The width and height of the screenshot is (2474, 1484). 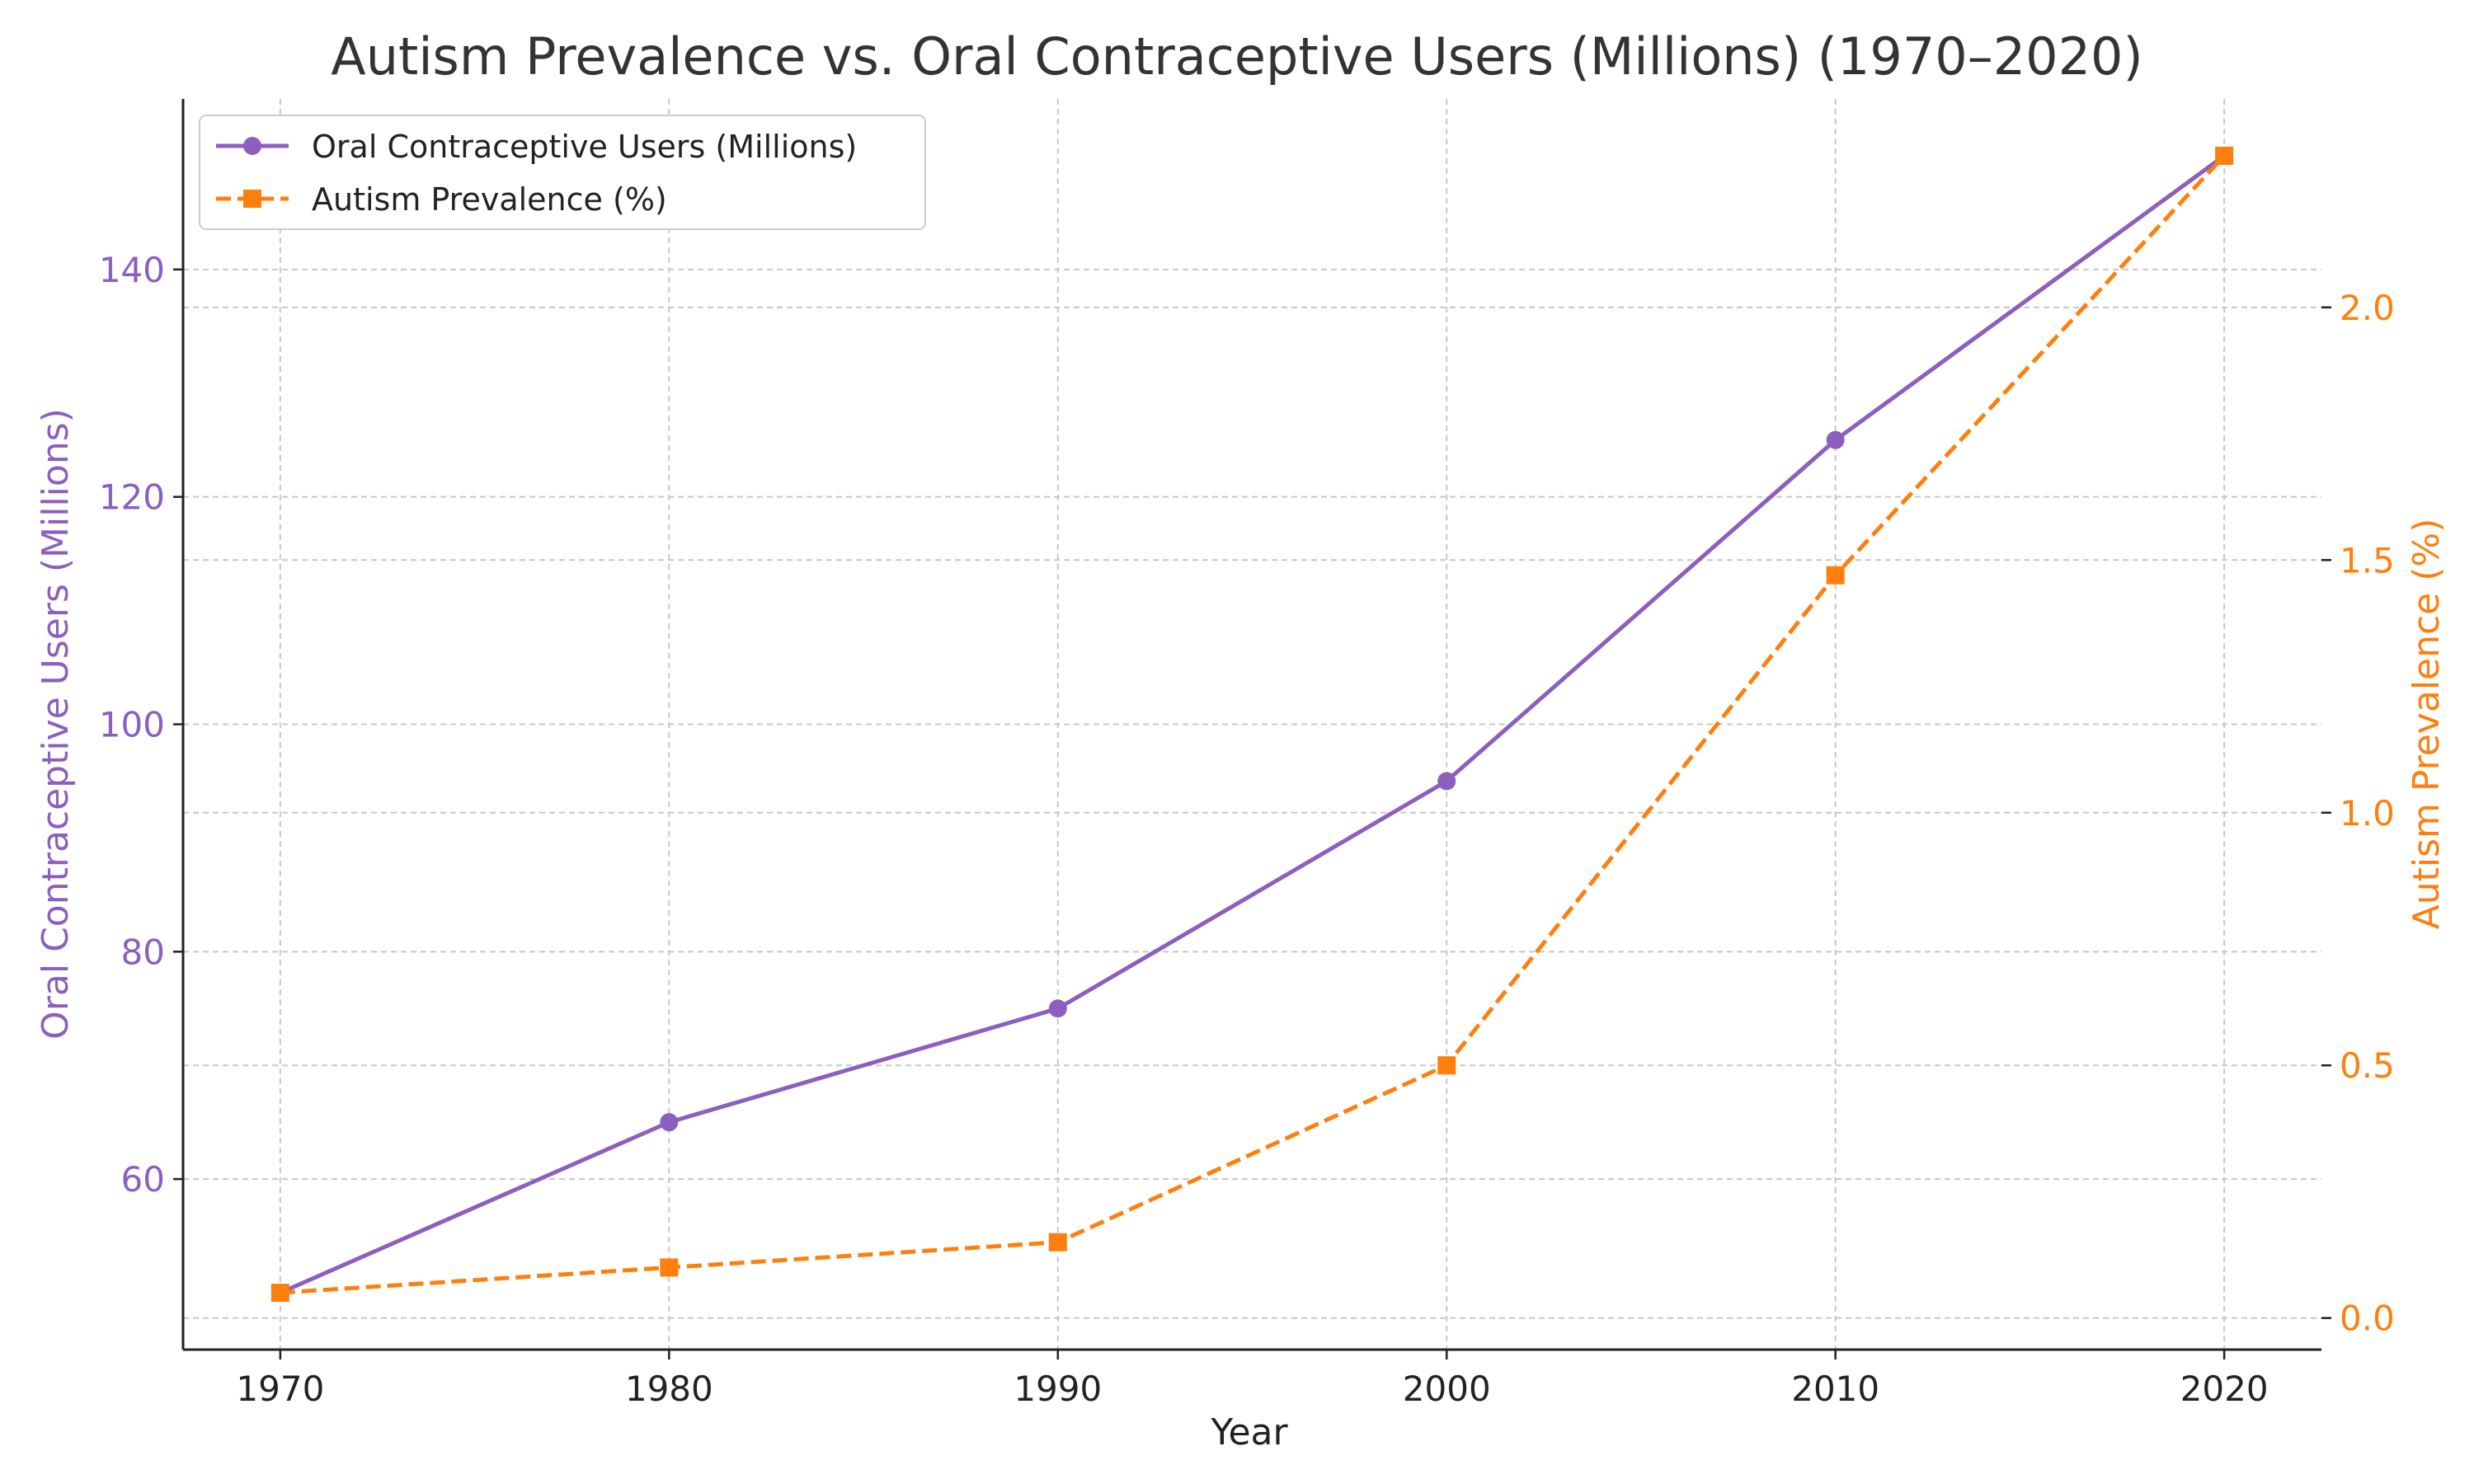 I want to click on y-left-tick-label: 140, so click(x=132, y=270).